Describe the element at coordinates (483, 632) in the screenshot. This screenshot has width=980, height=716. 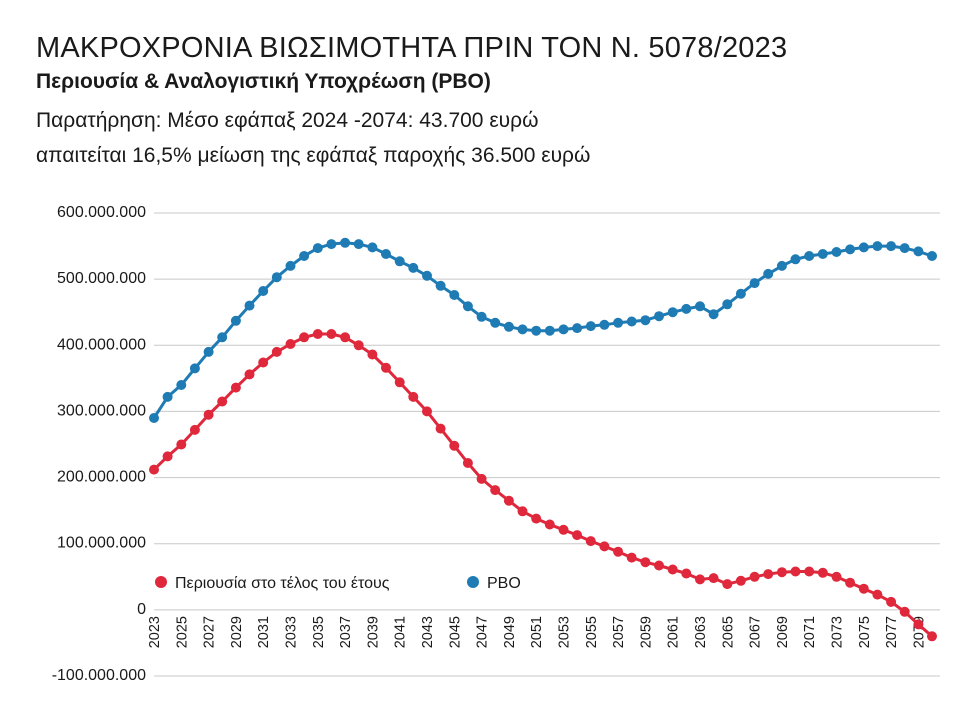
I see `x-tick-label: 2047` at that location.